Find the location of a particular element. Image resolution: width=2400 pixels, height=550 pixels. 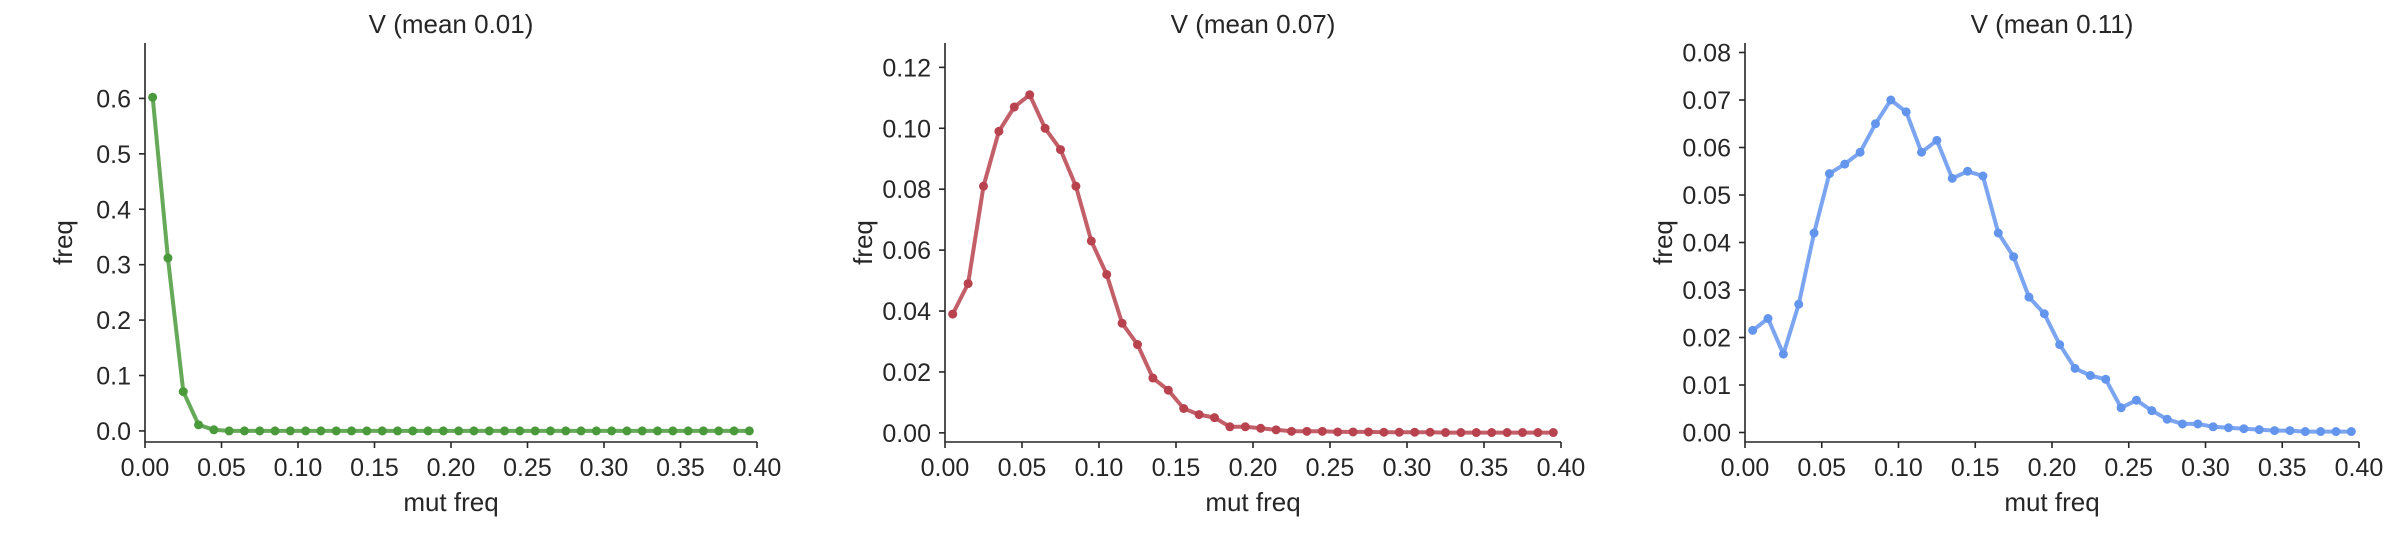

chart-title: V (mean 0.01) is located at coordinates (451, 24).